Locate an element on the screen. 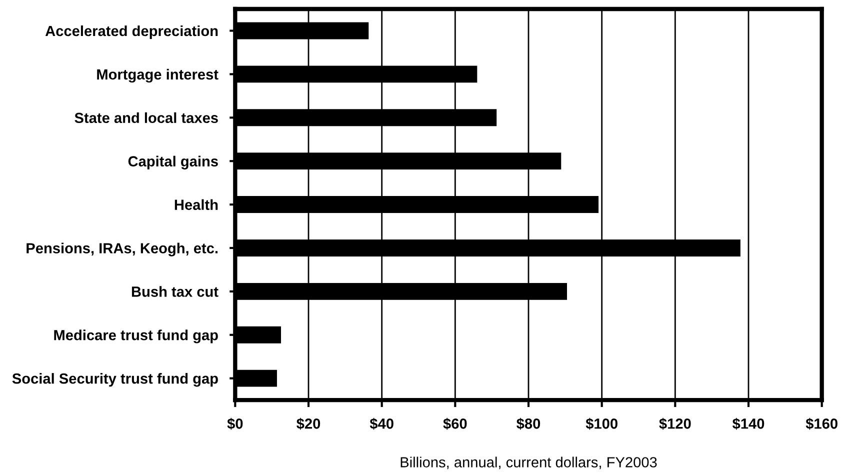 The width and height of the screenshot is (849, 474). x-tick-label: $80 is located at coordinates (528, 424).